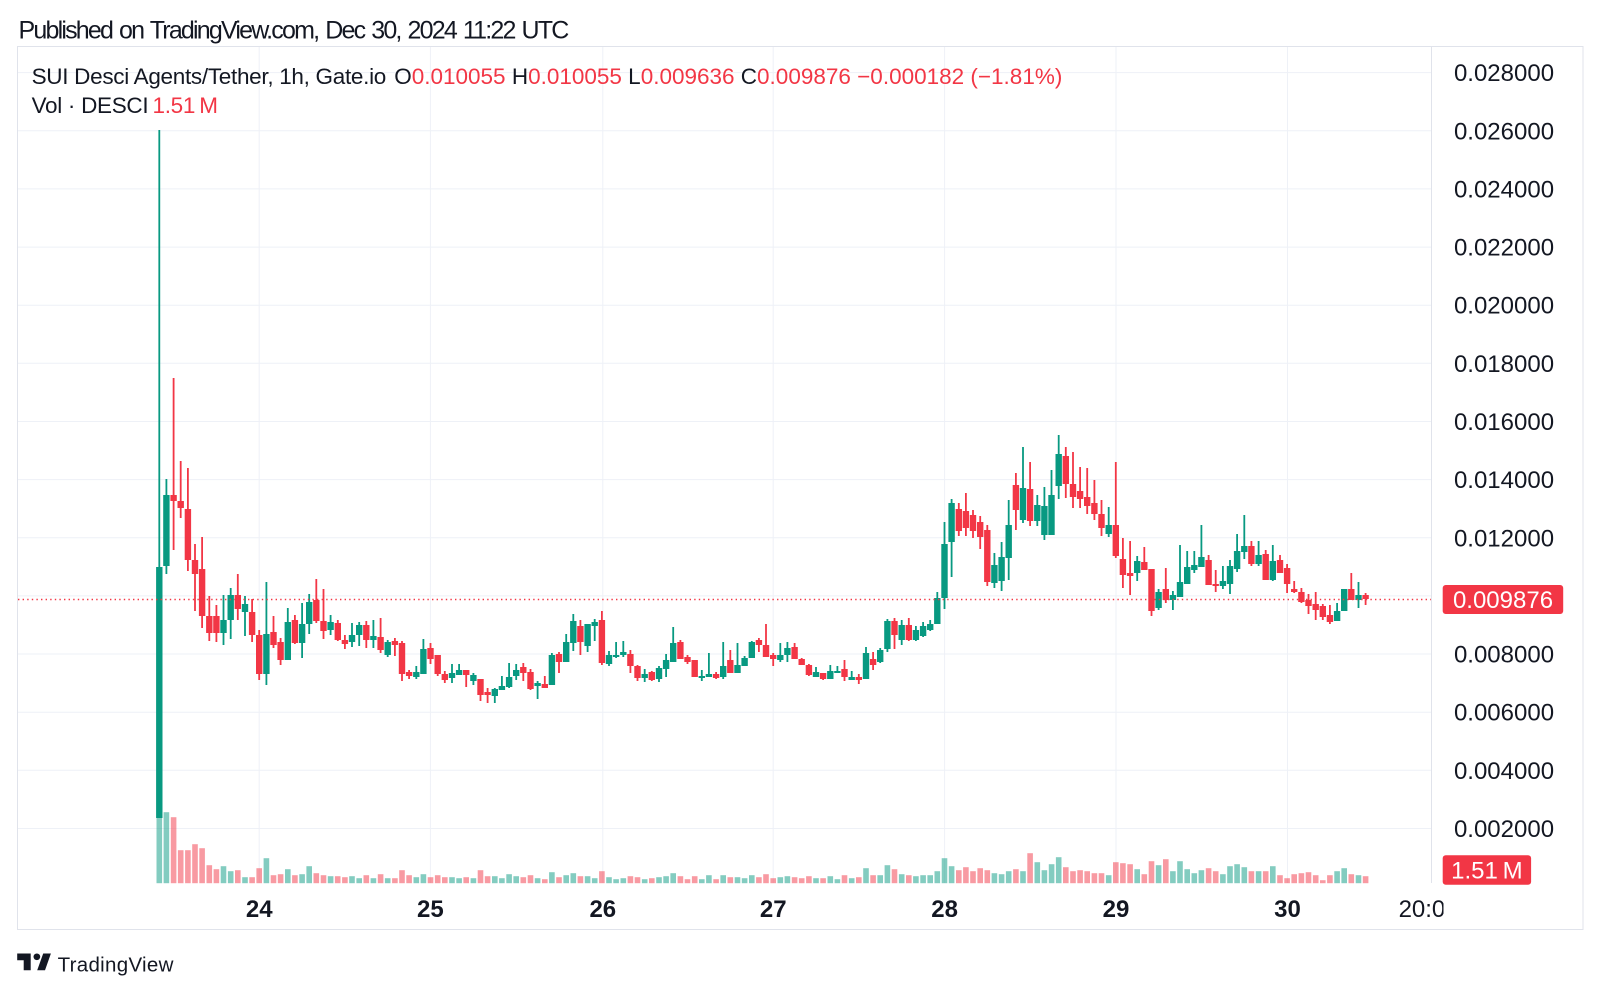  What do you see at coordinates (1504, 480) in the screenshot?
I see `svg-text: 0.014000` at bounding box center [1504, 480].